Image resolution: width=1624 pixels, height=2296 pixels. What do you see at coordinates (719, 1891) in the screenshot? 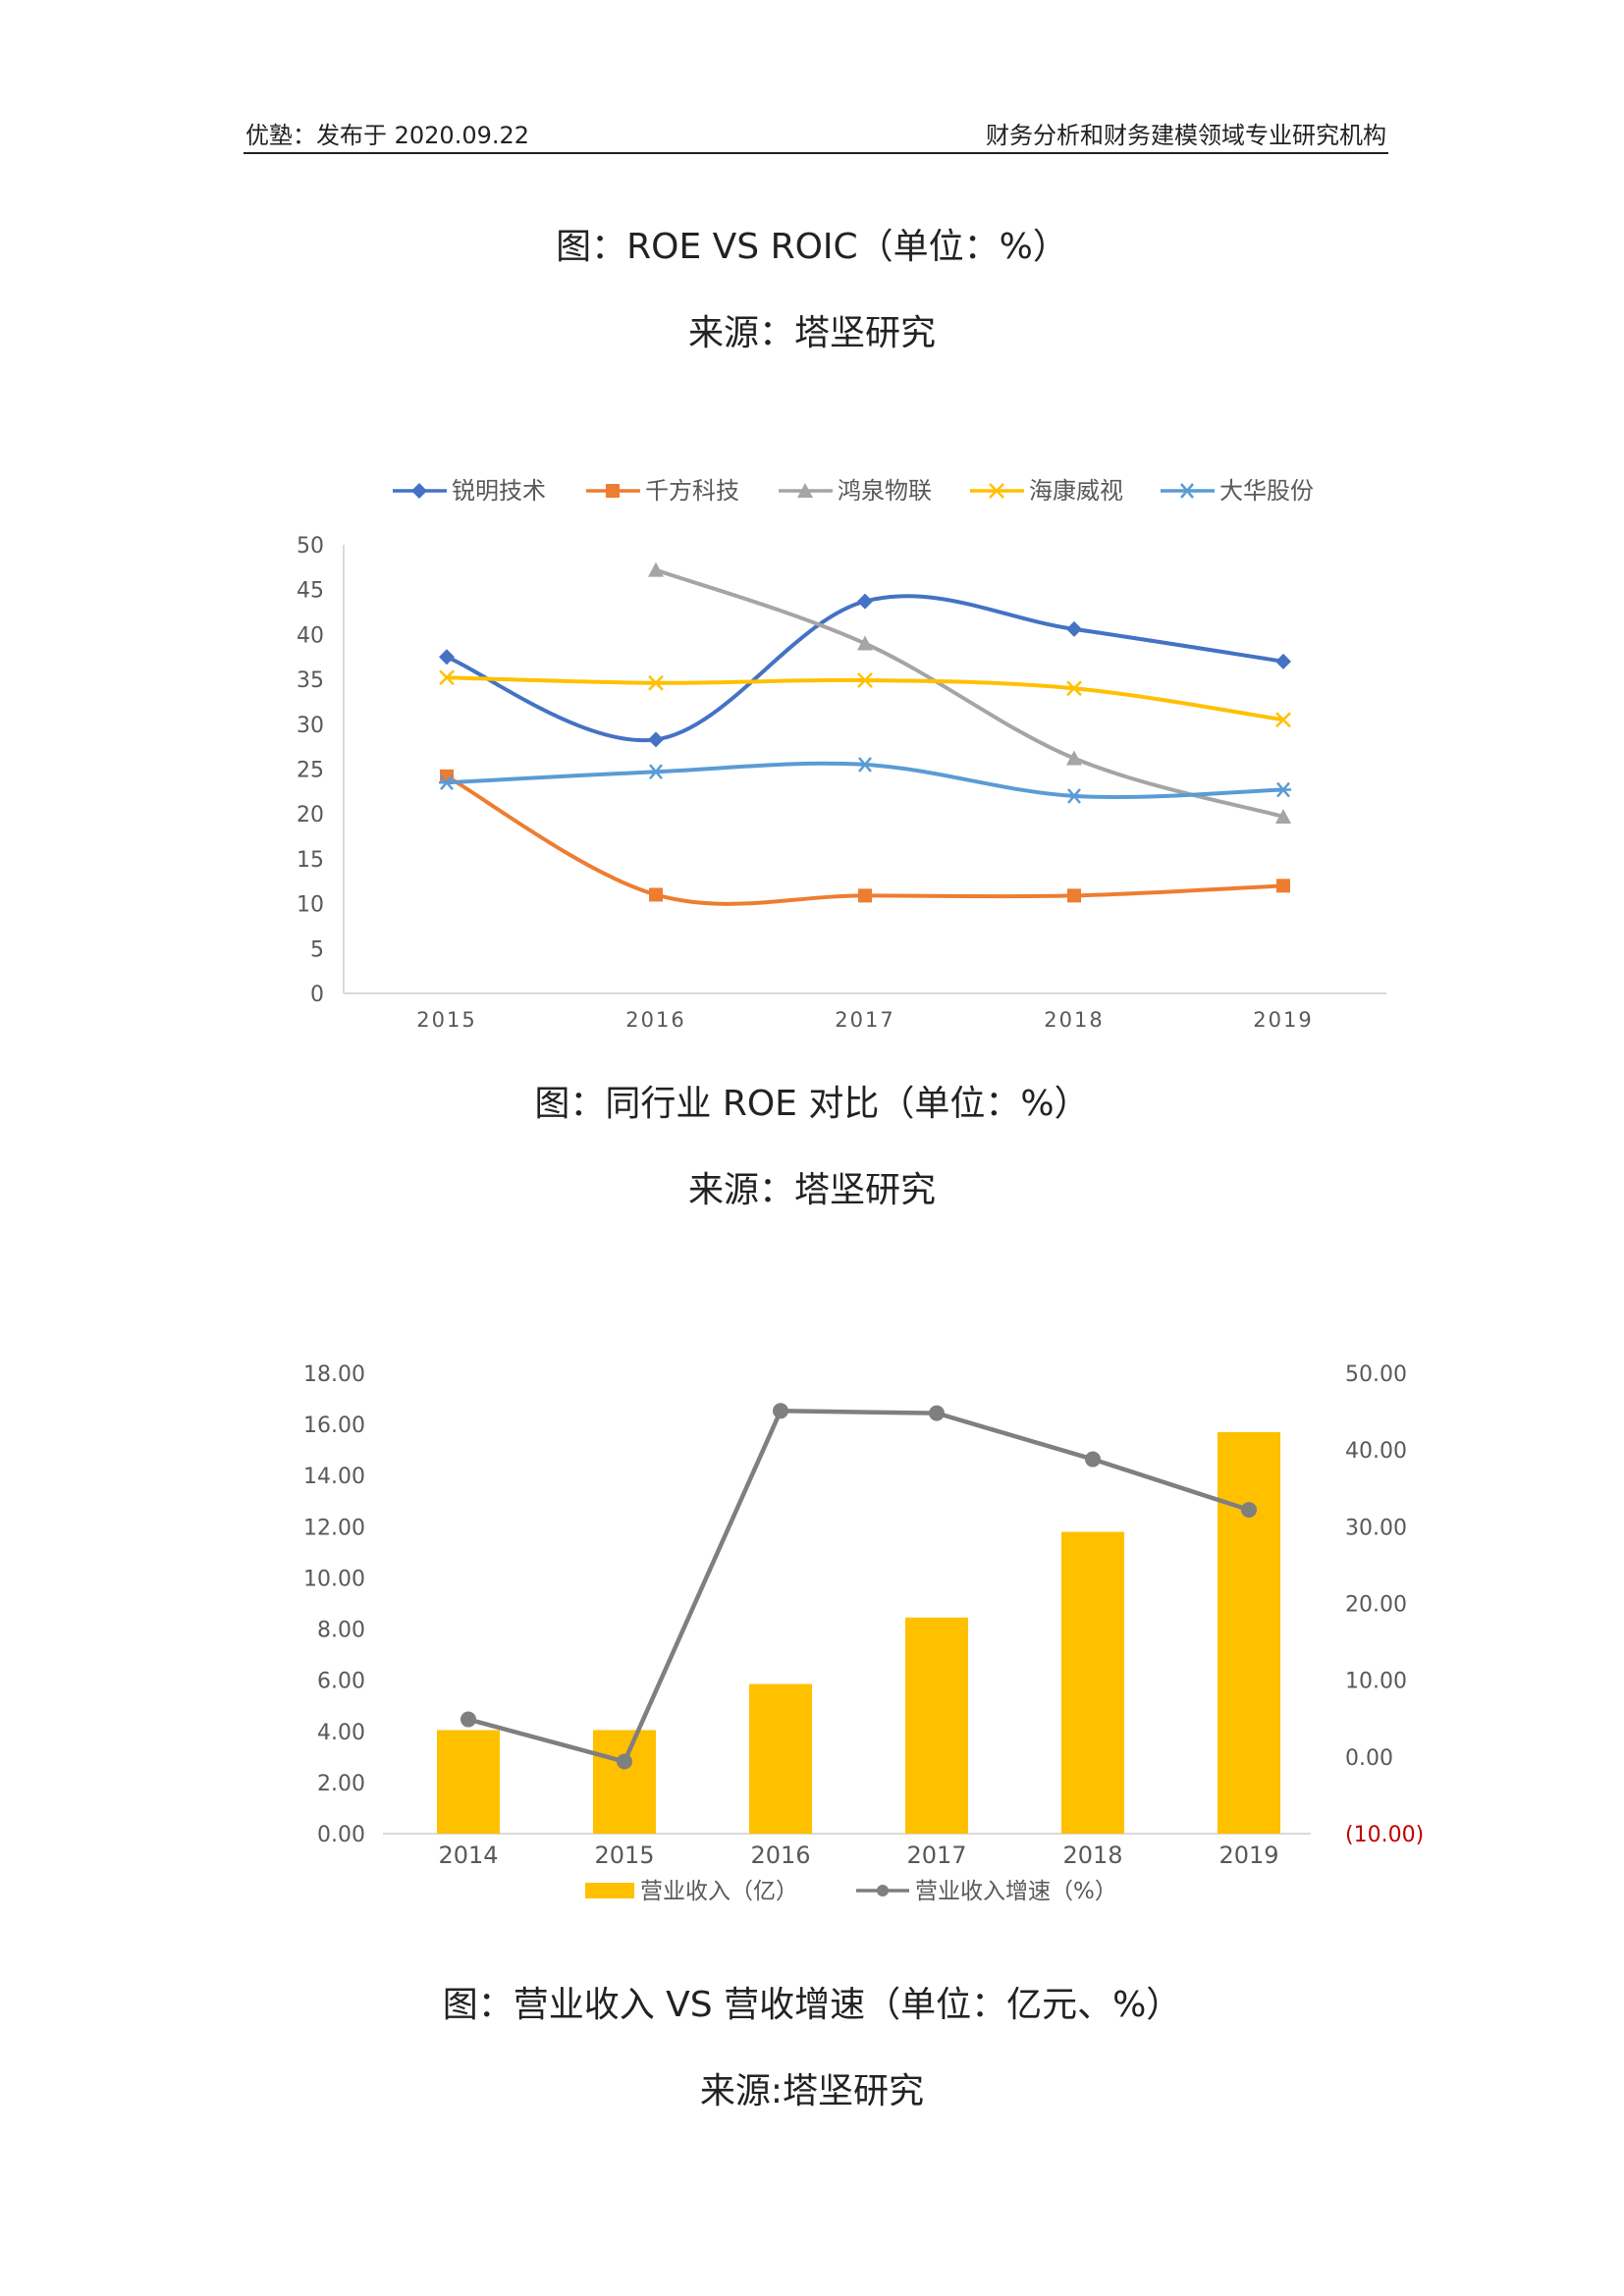
I see `legend-label: 营业收入（亿）` at bounding box center [719, 1891].